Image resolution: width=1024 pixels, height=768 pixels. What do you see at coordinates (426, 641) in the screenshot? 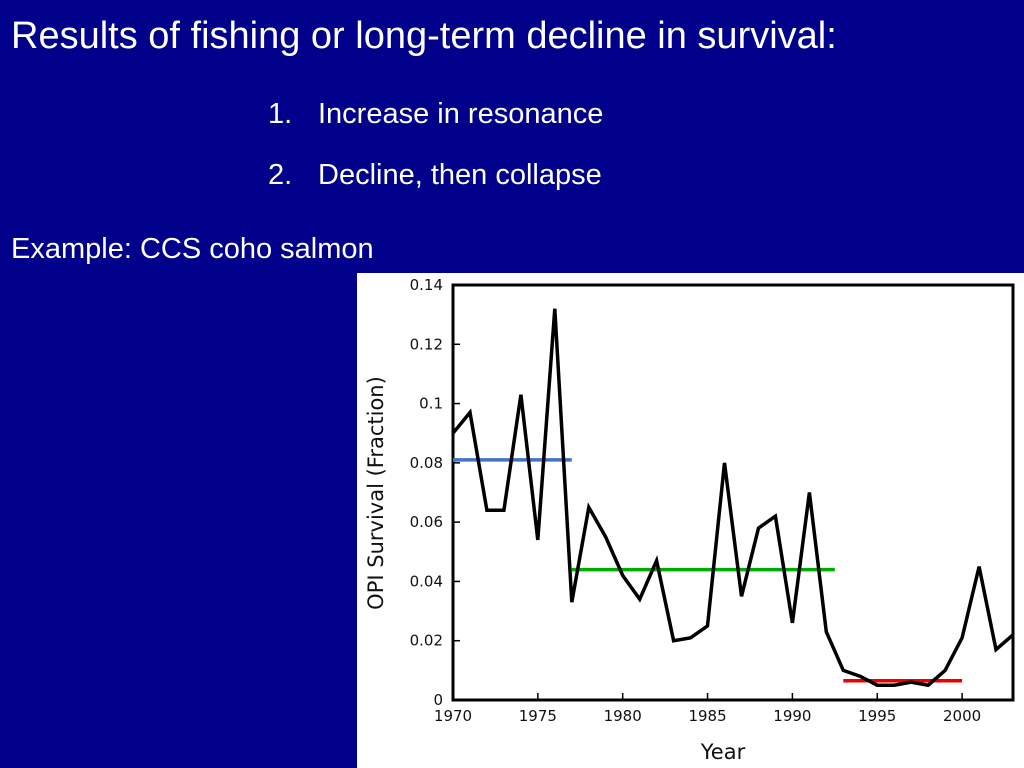
I see `y-tick-label: 0.02` at bounding box center [426, 641].